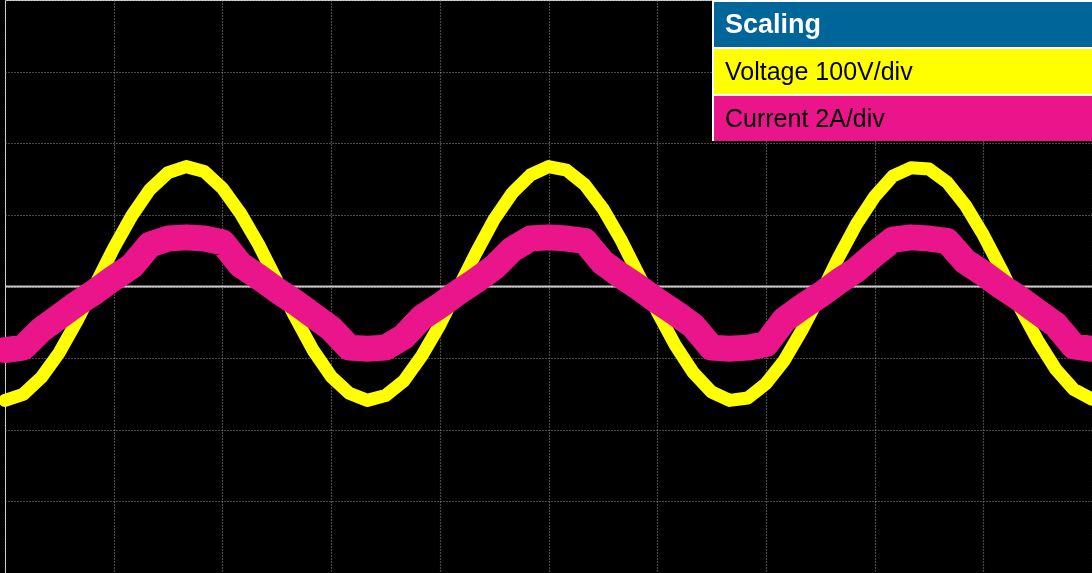  What do you see at coordinates (819, 70) in the screenshot?
I see `text: Voltage 100V/div` at bounding box center [819, 70].